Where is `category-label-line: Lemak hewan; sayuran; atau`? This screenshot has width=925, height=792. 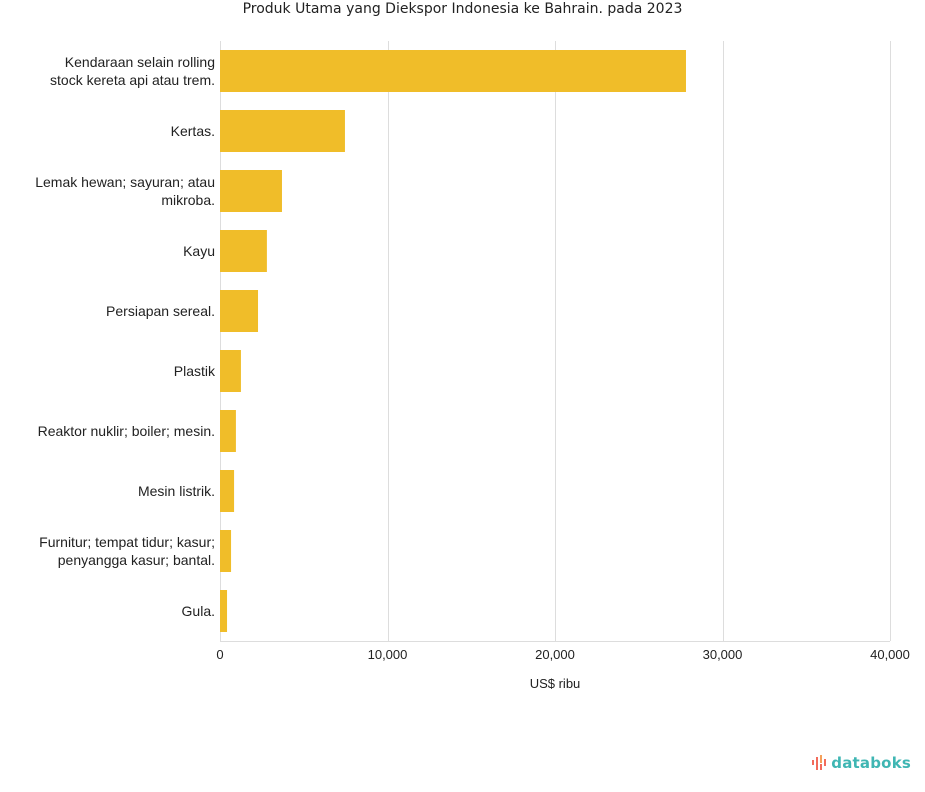 category-label-line: Lemak hewan; sayuran; atau is located at coordinates (125, 182).